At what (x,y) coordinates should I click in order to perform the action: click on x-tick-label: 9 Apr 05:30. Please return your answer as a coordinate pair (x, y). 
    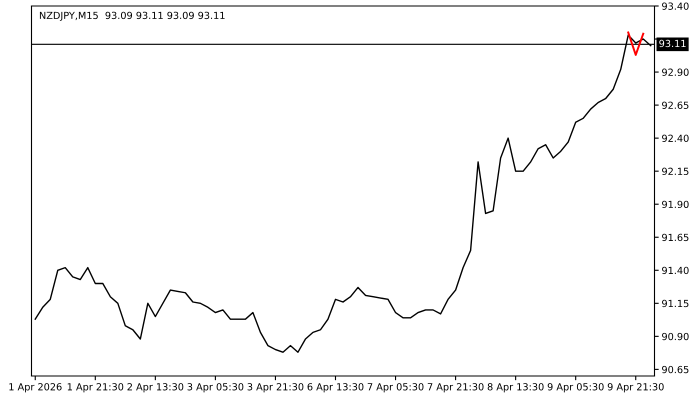
    Looking at the image, I should click on (576, 387).